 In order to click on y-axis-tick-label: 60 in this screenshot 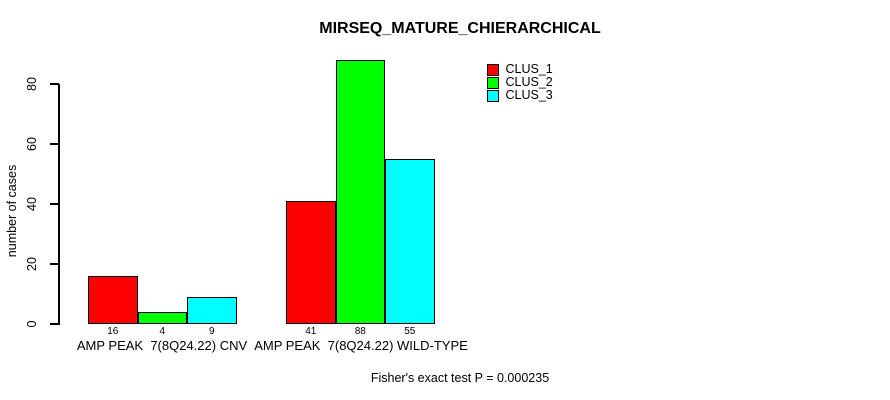, I will do `click(32, 144)`.